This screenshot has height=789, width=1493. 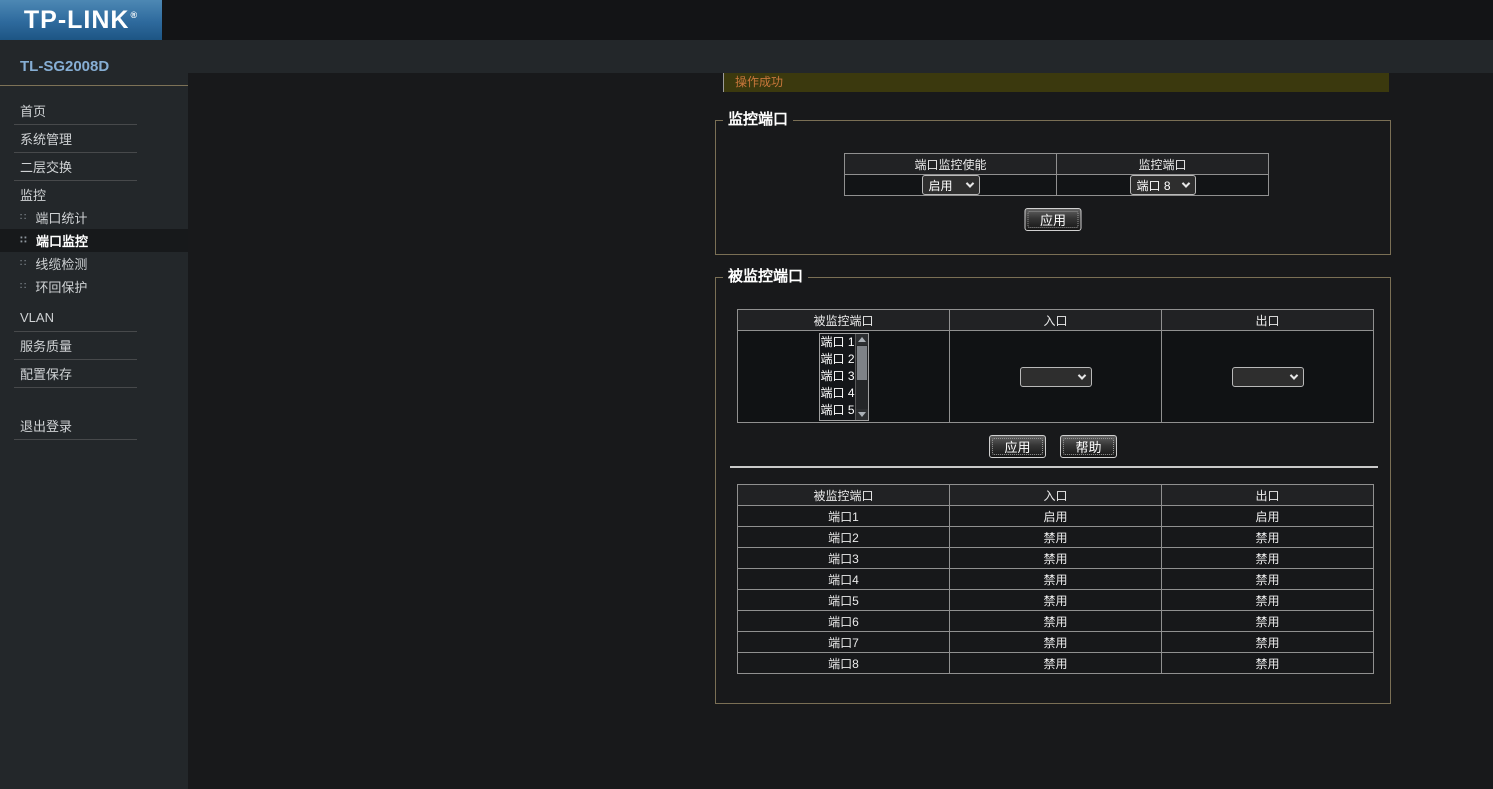 I want to click on sidebar-item-label: 线缆检测, so click(x=61, y=264).